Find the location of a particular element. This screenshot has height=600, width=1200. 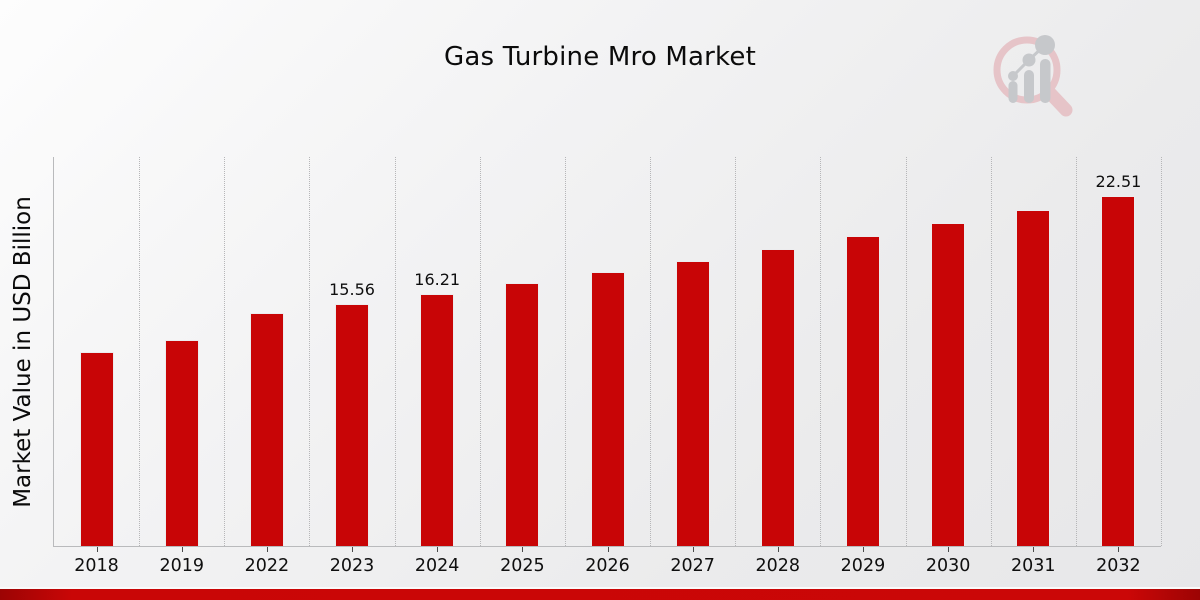

bar-2022 is located at coordinates (266, 429).